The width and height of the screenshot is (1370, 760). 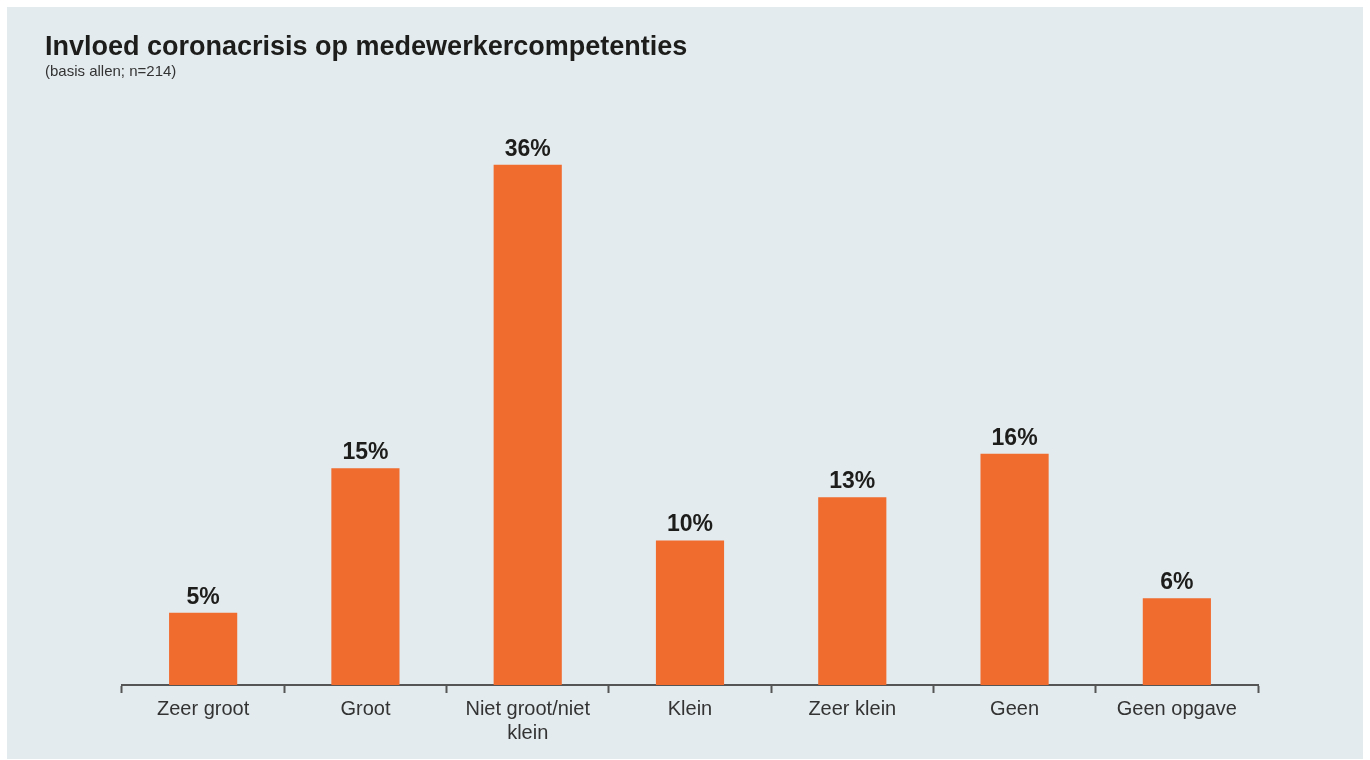 What do you see at coordinates (690, 523) in the screenshot?
I see `data-label: 10%` at bounding box center [690, 523].